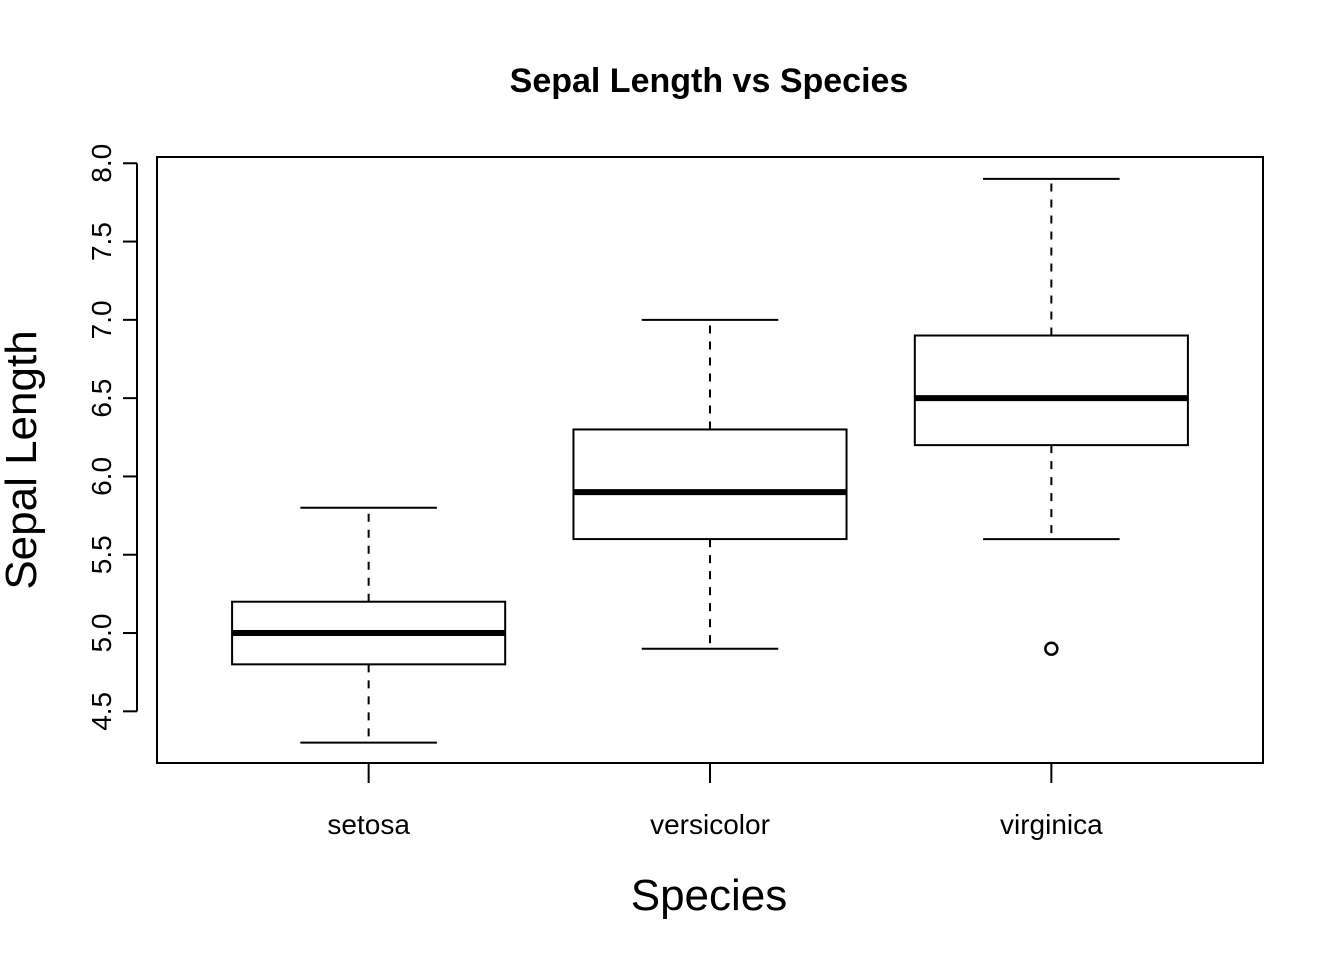  What do you see at coordinates (112, 437) in the screenshot?
I see `y-axis: 4.5 5.0 5.5 6.0 6.5 7.0 7.5 8.0` at bounding box center [112, 437].